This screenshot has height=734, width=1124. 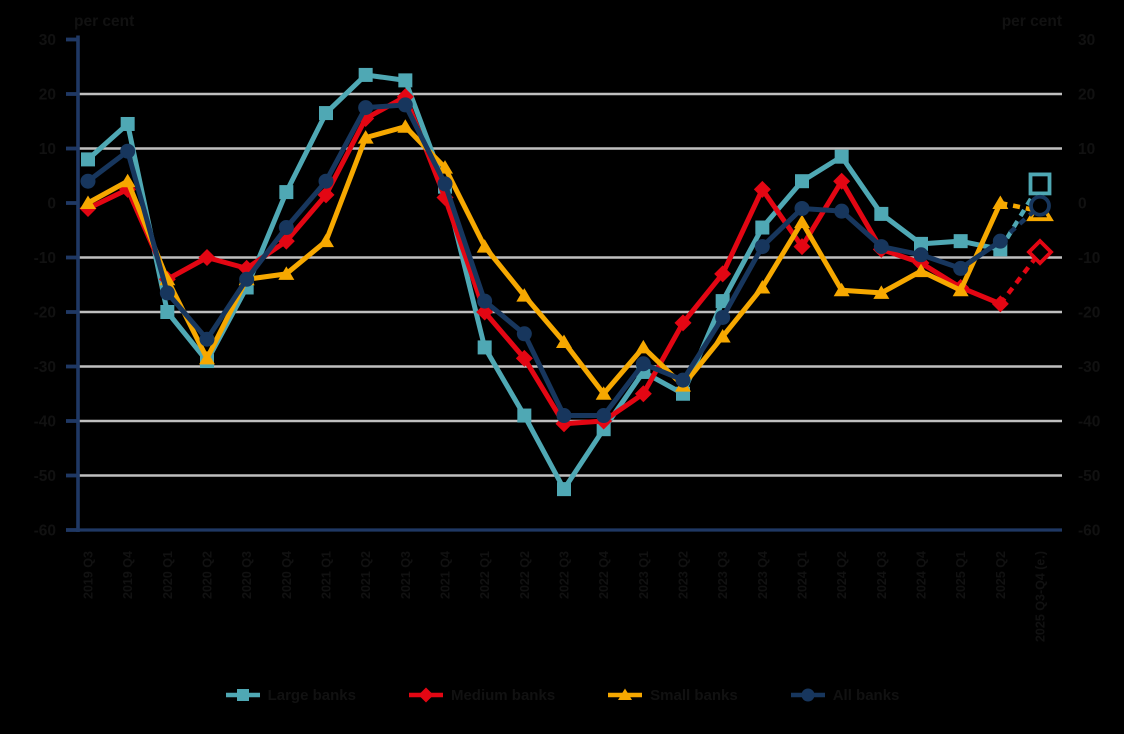 What do you see at coordinates (168, 575) in the screenshot?
I see `svg-text: 2020 Q1` at bounding box center [168, 575].